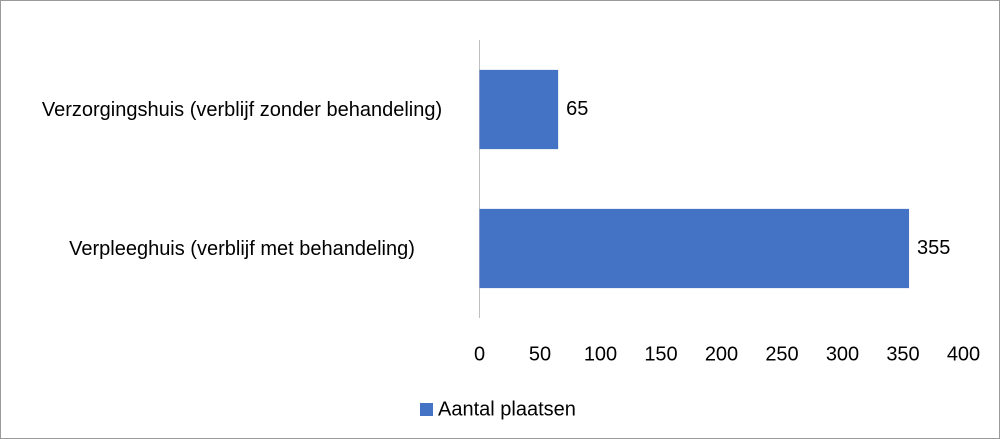  Describe the element at coordinates (540, 354) in the screenshot. I see `x-tick-label: 50` at that location.